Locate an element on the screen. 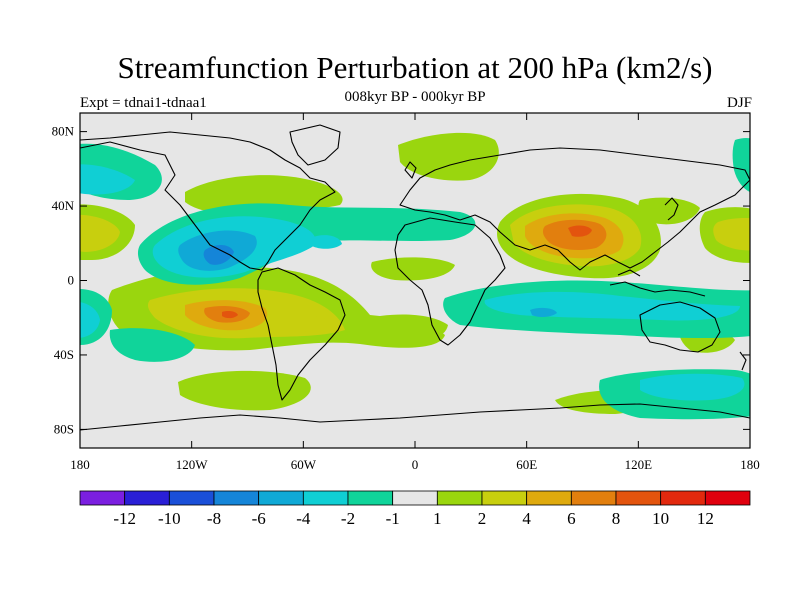  chart-subtitle: 008kyr BP - 000kyr BP is located at coordinates (415, 97).